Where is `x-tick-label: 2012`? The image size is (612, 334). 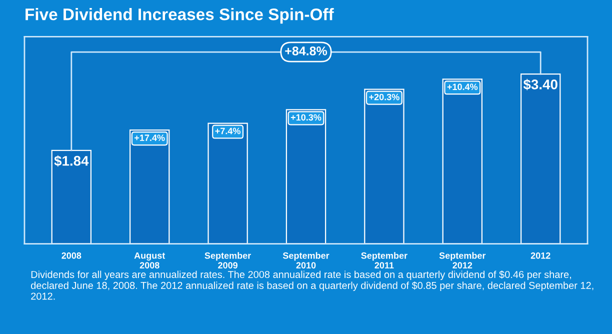
x-tick-label: 2012 is located at coordinates (540, 255).